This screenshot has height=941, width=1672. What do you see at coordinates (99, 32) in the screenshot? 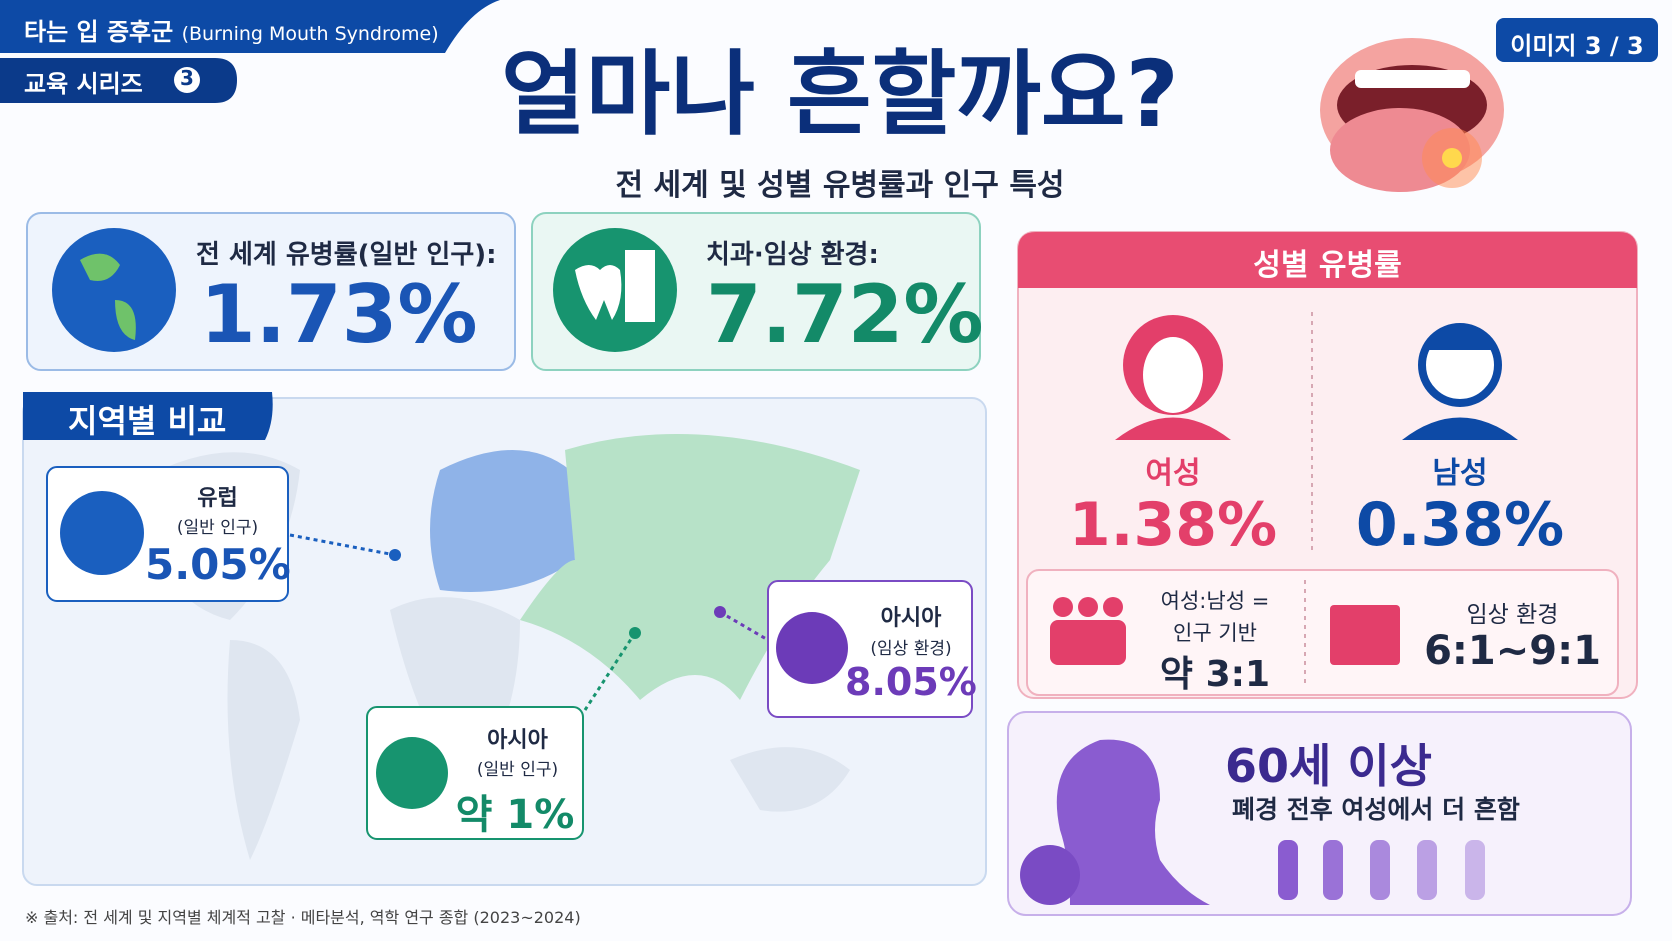
I see `series-tag-ko: 타는 입 증후군` at bounding box center [99, 32].